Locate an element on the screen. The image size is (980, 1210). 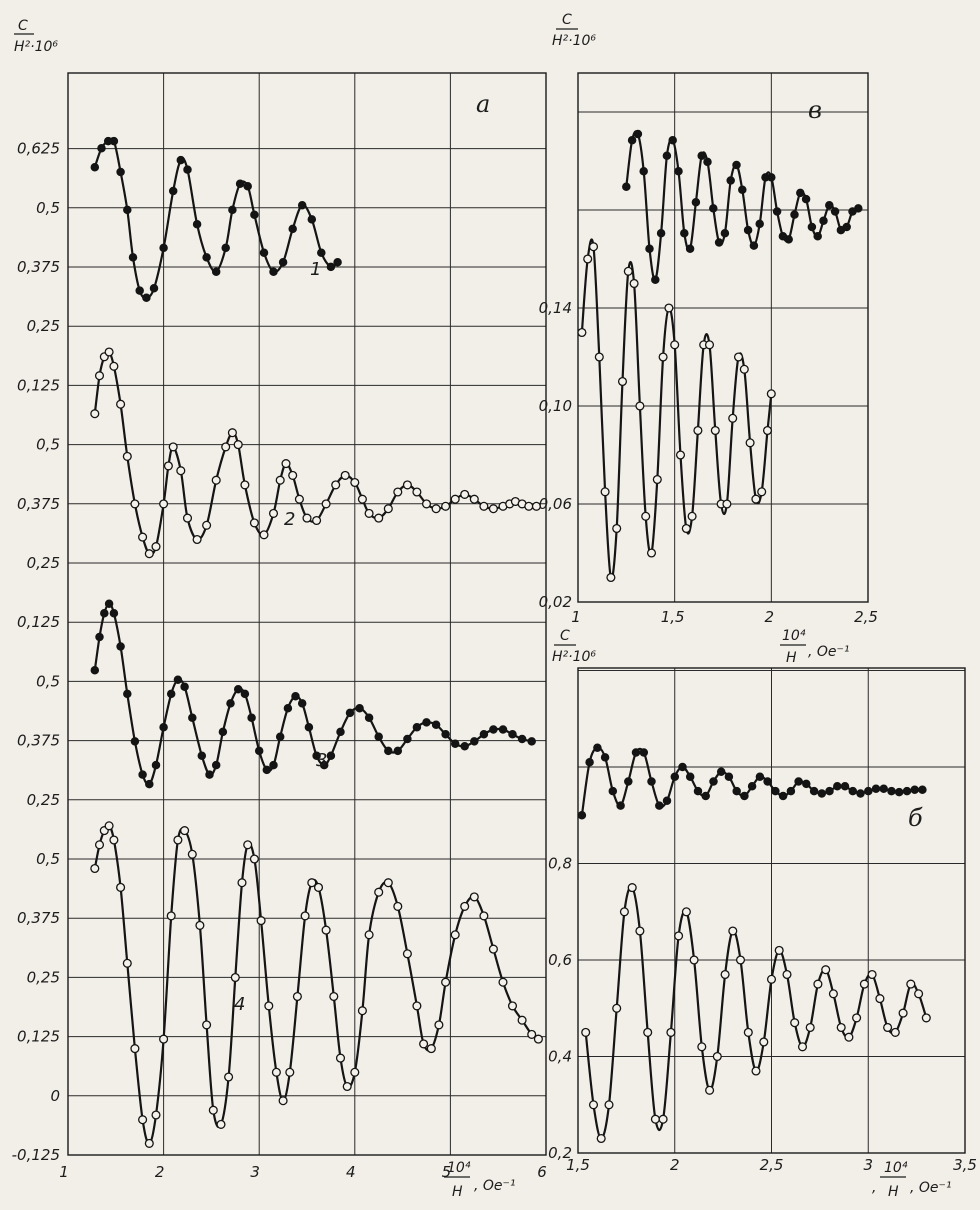
y-tick-label: 0,4 is located at coordinates (560, 1057).